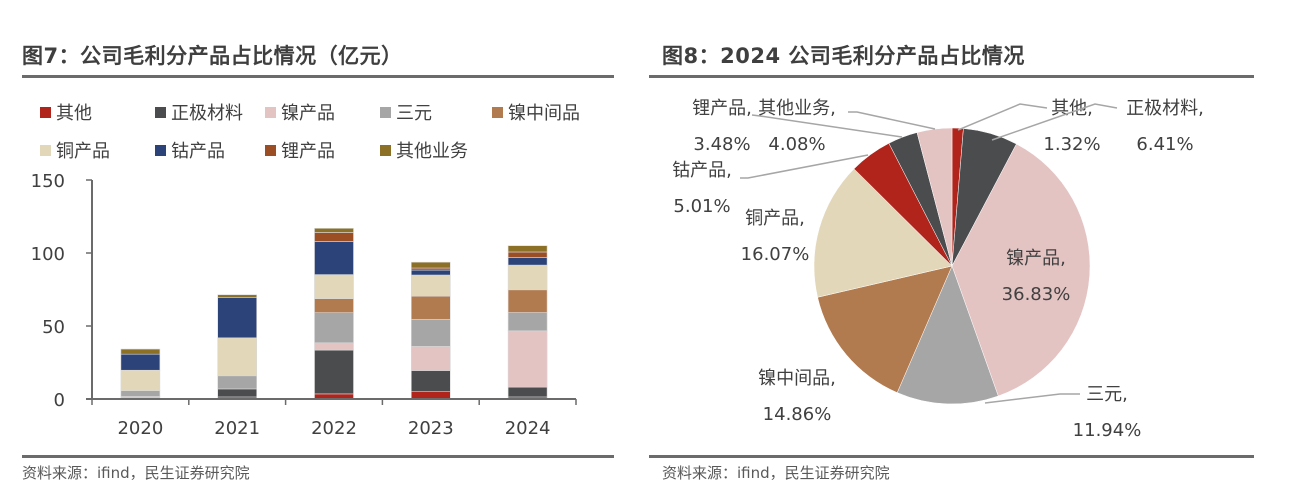  I want to click on legend-item: 三元, so click(406, 112).